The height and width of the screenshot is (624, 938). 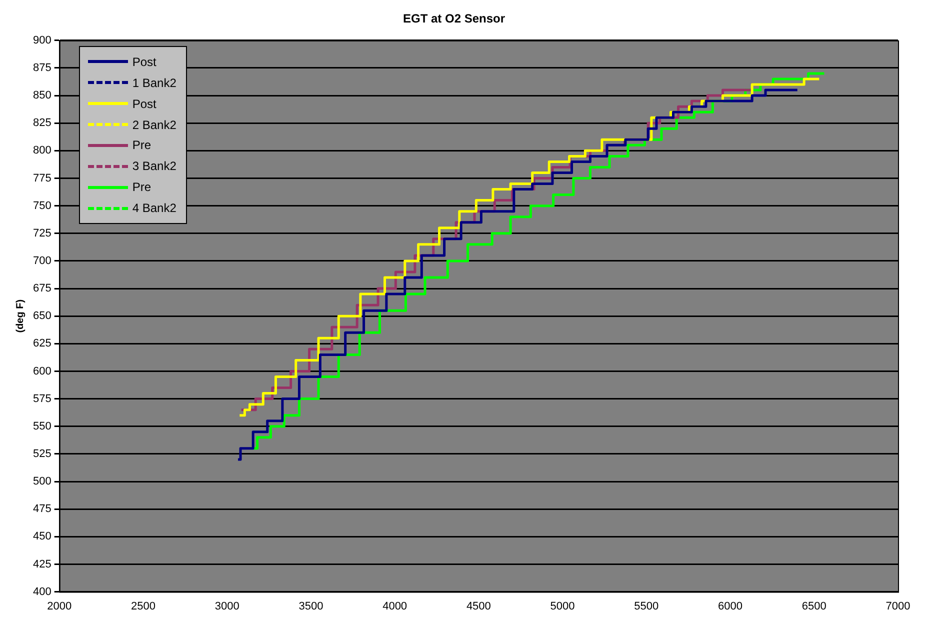 I want to click on x-tick-label: 3000, so click(x=227, y=606).